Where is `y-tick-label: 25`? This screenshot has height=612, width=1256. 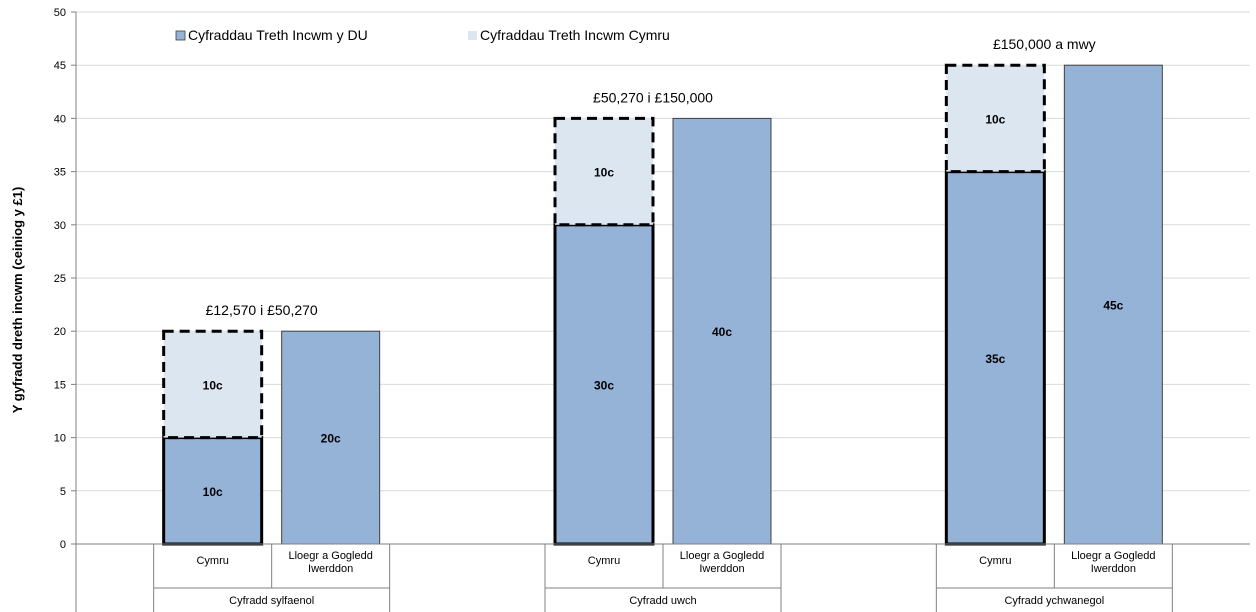
y-tick-label: 25 is located at coordinates (60, 279).